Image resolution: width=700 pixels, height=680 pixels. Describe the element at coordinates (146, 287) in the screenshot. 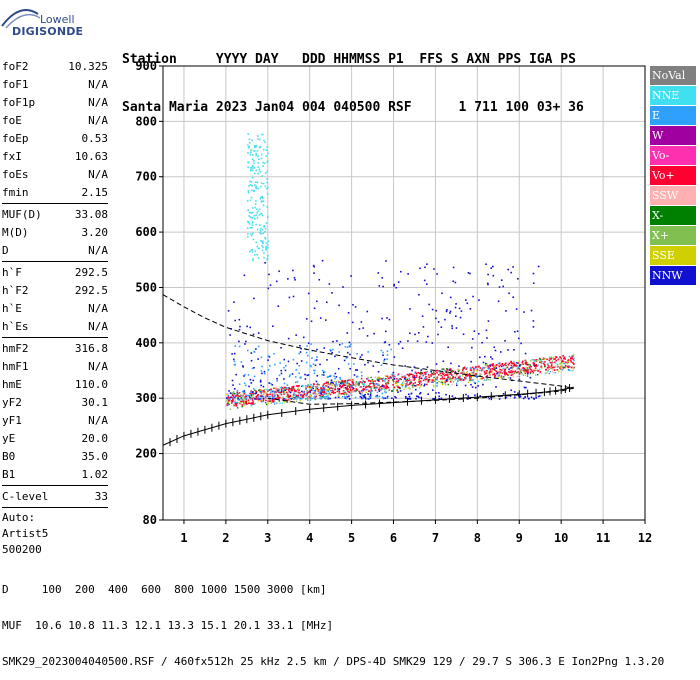

I see `y-tick-label: 500` at that location.